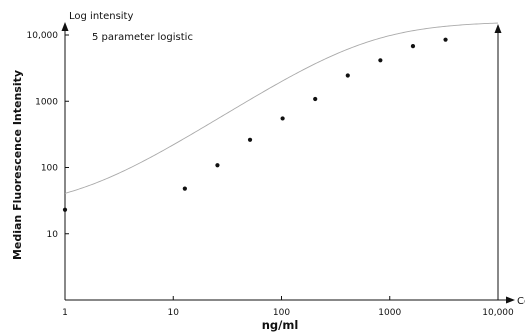  What do you see at coordinates (174, 313) in the screenshot?
I see `x-tick-label: 10` at bounding box center [174, 313].